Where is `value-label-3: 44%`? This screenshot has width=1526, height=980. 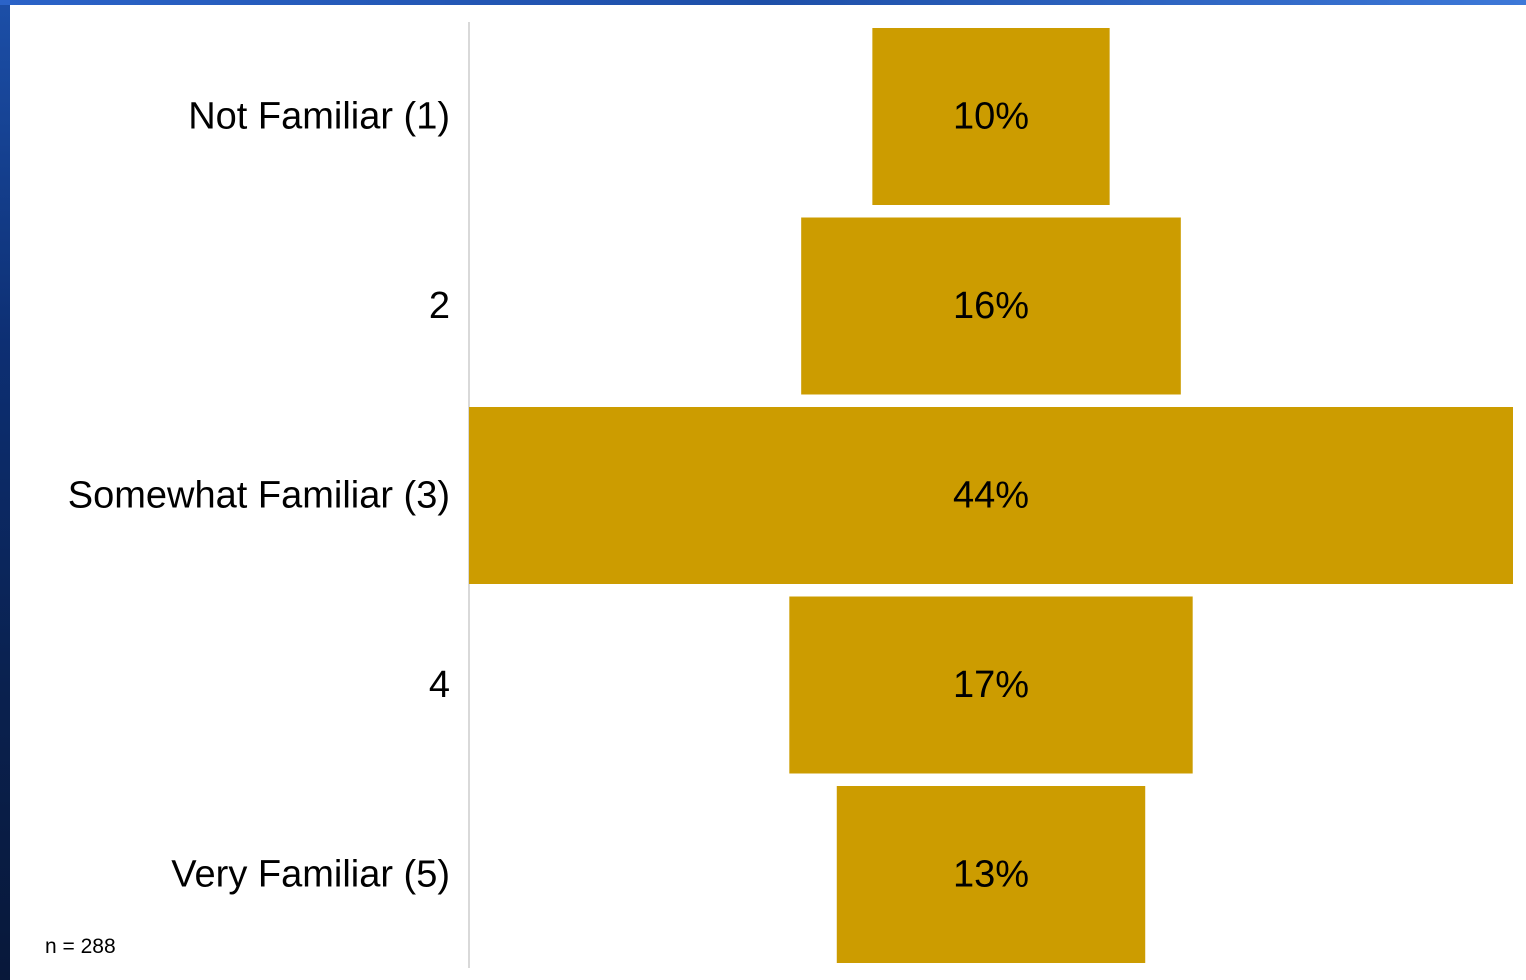 value-label-3: 44% is located at coordinates (991, 496).